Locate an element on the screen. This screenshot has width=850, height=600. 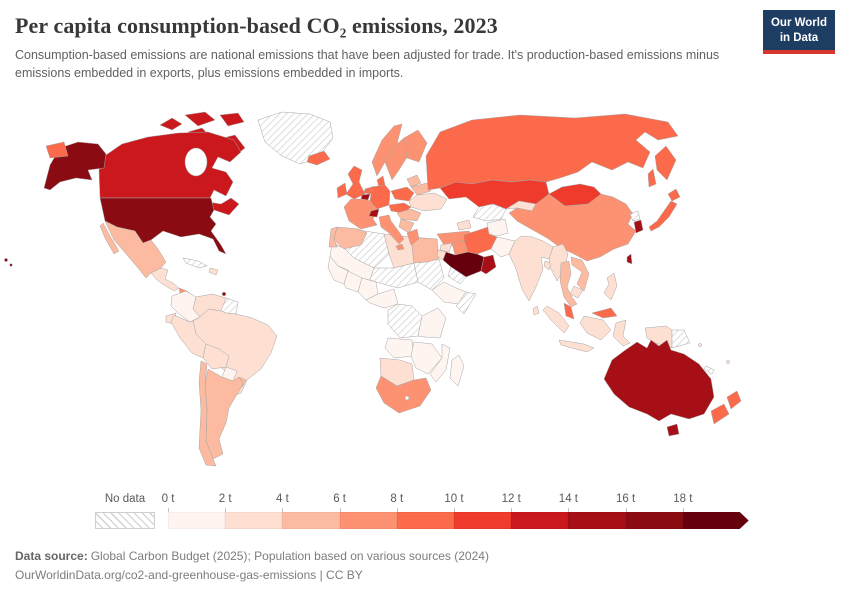
country-russia-chukotka is located at coordinates (57, 150).